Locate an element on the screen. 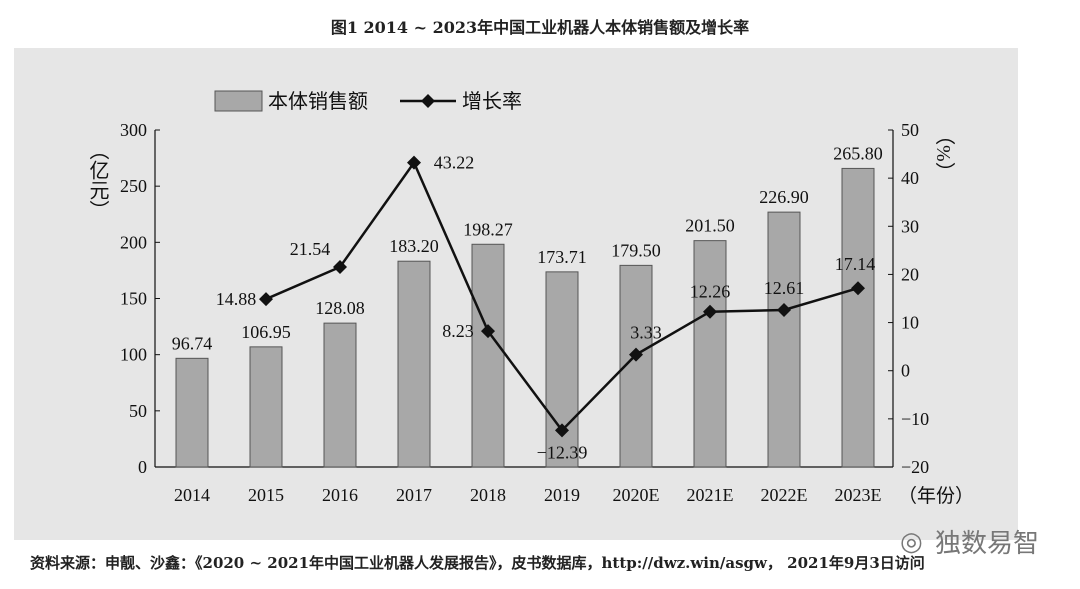 The height and width of the screenshot is (589, 1080). right-tick-label: 40 is located at coordinates (910, 178).